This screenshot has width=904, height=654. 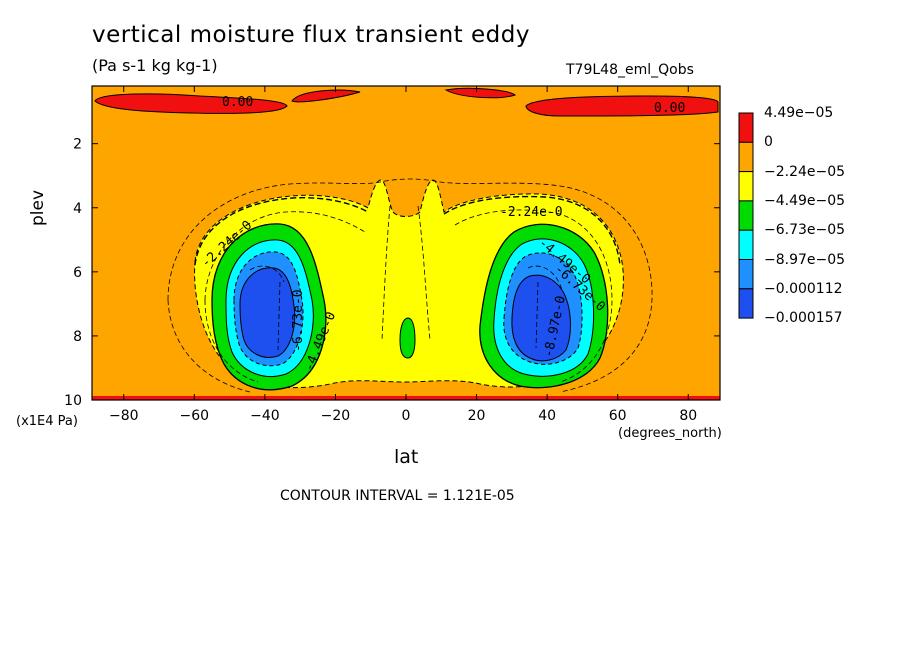 What do you see at coordinates (311, 35) in the screenshot?
I see `chart-title: vertical moisture flux transient eddy` at bounding box center [311, 35].